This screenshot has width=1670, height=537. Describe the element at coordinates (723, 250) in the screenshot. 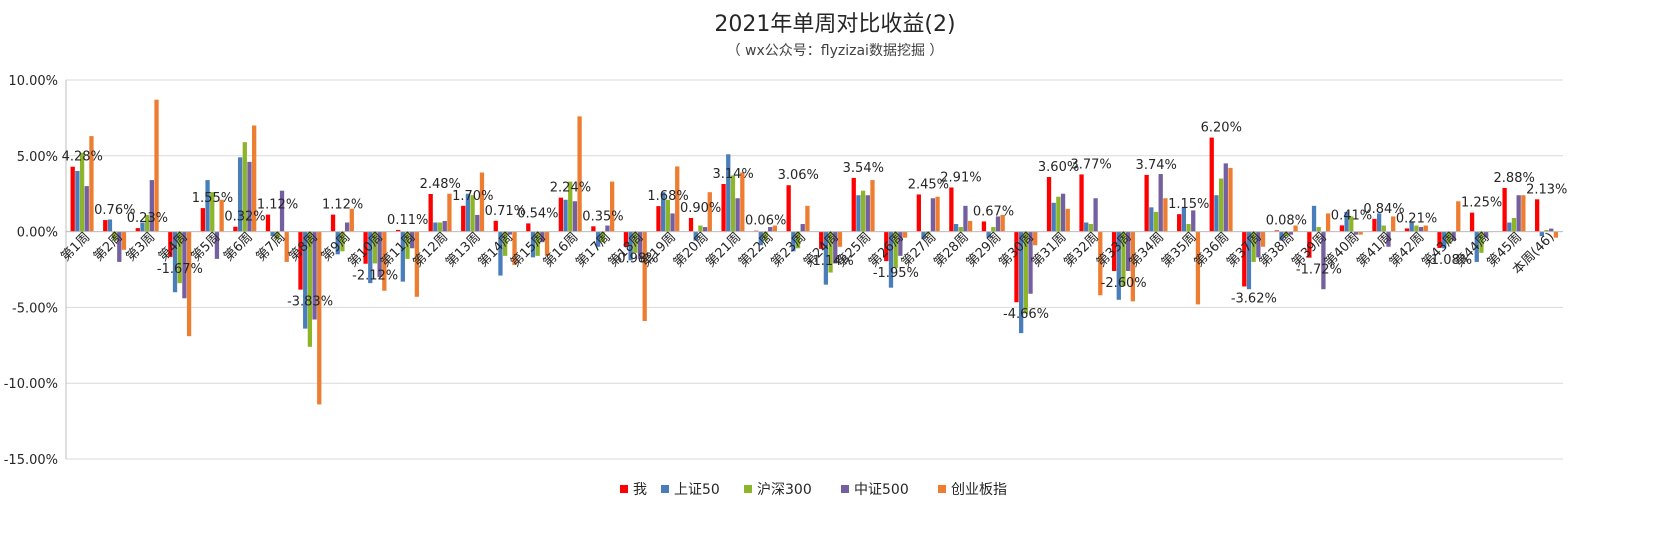

I see `x-category-label: 第21周` at that location.